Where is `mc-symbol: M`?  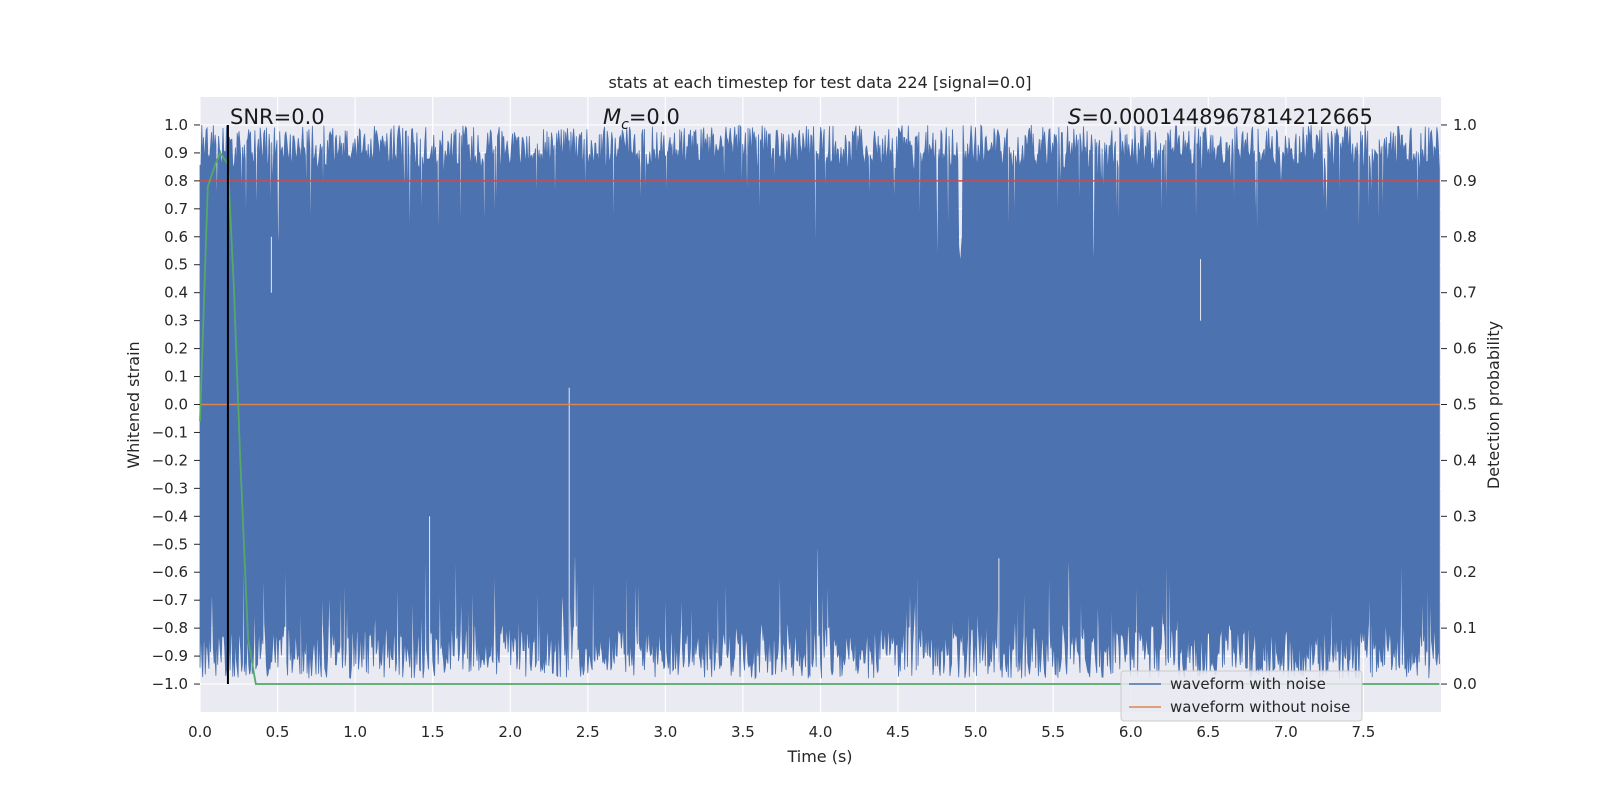
mc-symbol: M is located at coordinates (612, 117).